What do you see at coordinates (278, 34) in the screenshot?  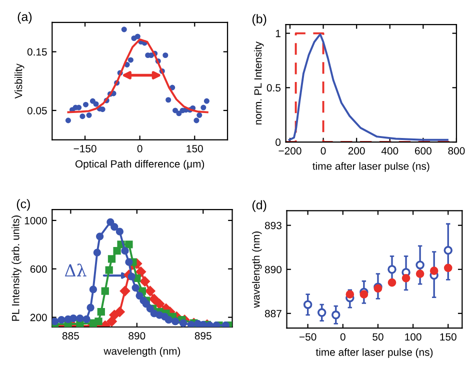 I see `y-tick-label: 1` at bounding box center [278, 34].